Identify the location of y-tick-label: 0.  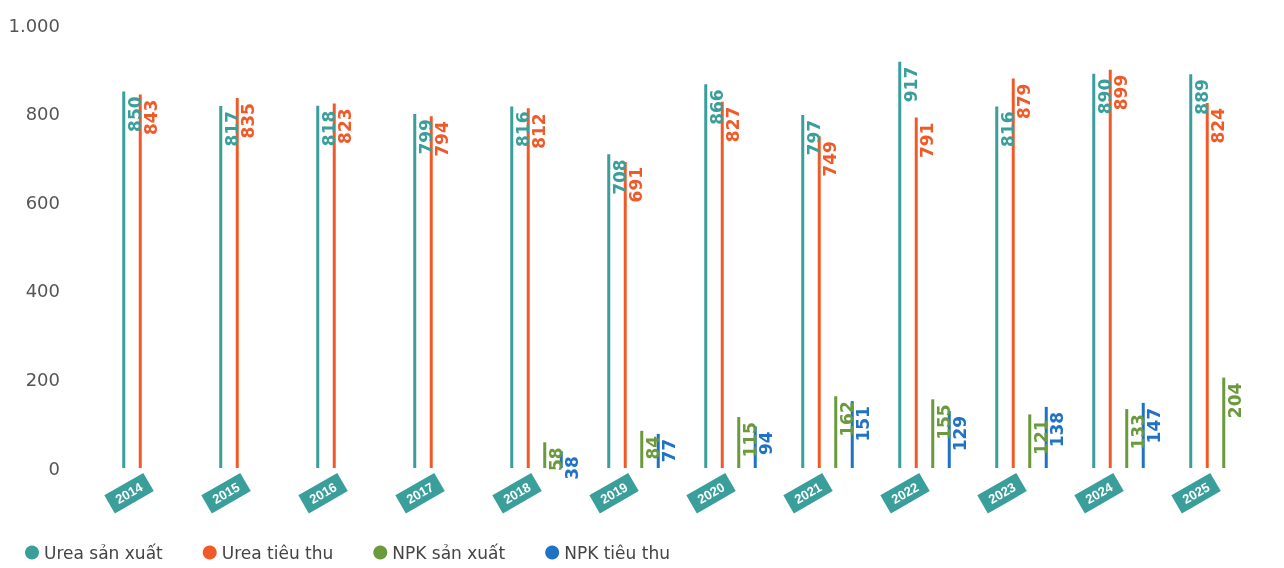
(54, 468).